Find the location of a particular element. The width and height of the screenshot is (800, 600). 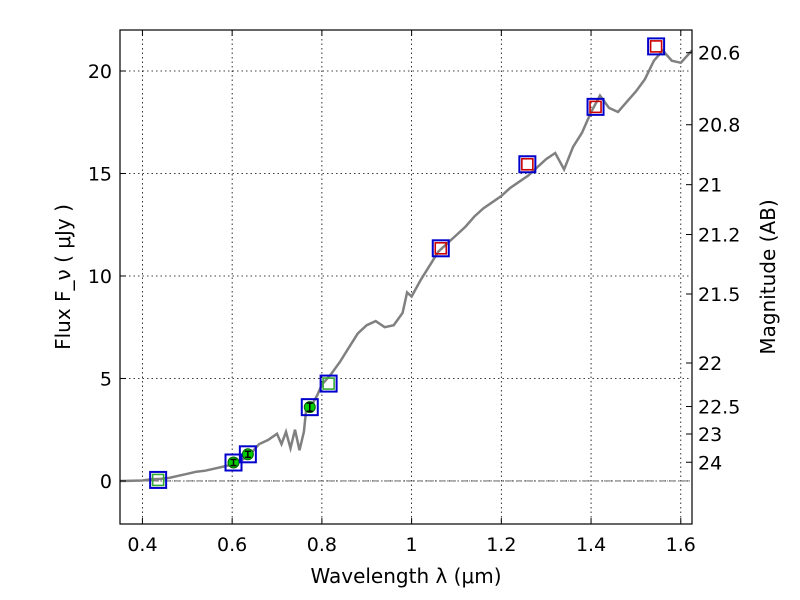

right-tick-label: 21.5 is located at coordinates (719, 295).